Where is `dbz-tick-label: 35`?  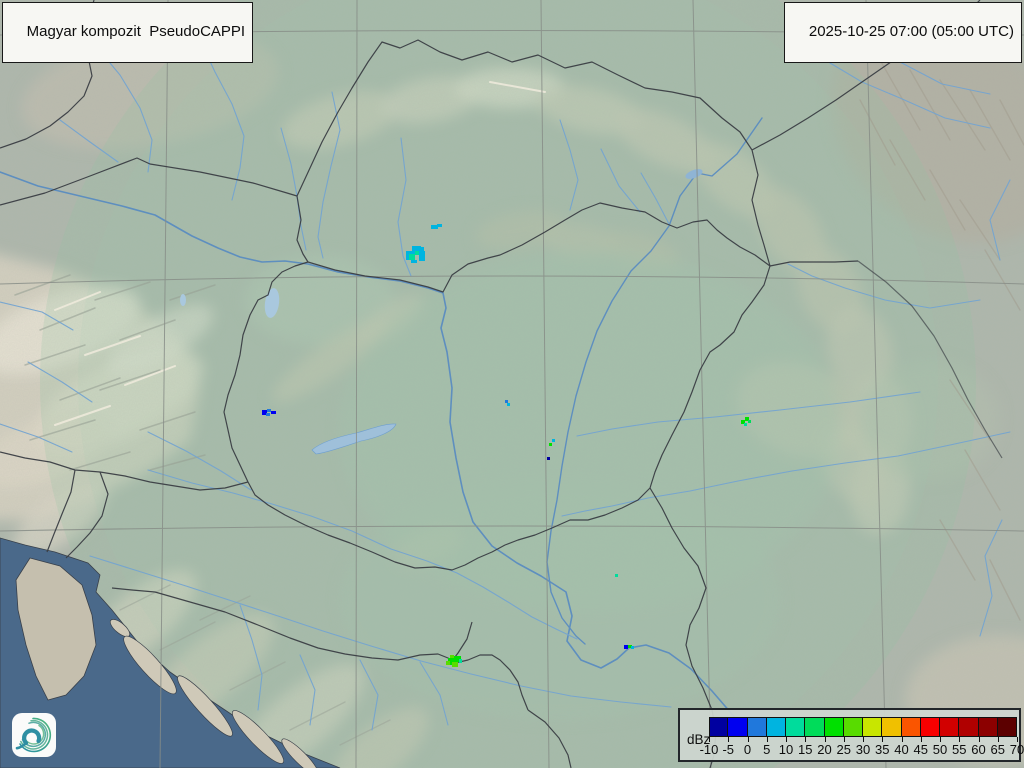 dbz-tick-label: 35 is located at coordinates (882, 749).